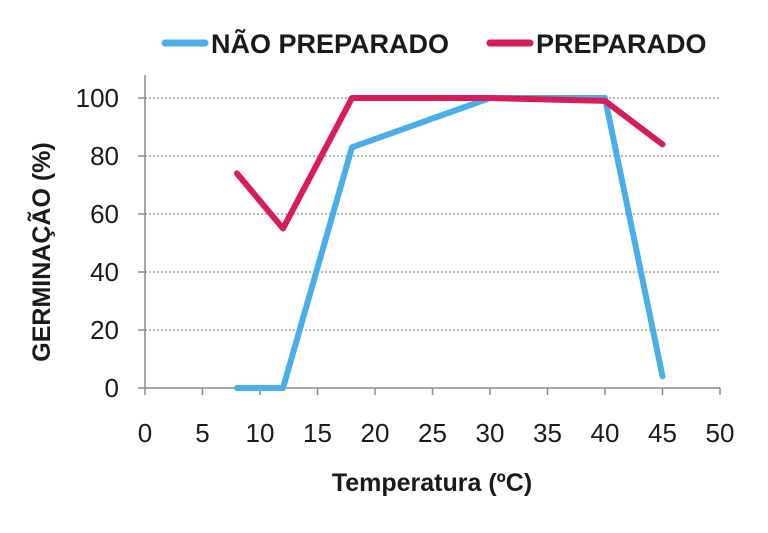 The image size is (768, 533). I want to click on y-ticks: 0 20 40 60 80 100, so click(110, 243).